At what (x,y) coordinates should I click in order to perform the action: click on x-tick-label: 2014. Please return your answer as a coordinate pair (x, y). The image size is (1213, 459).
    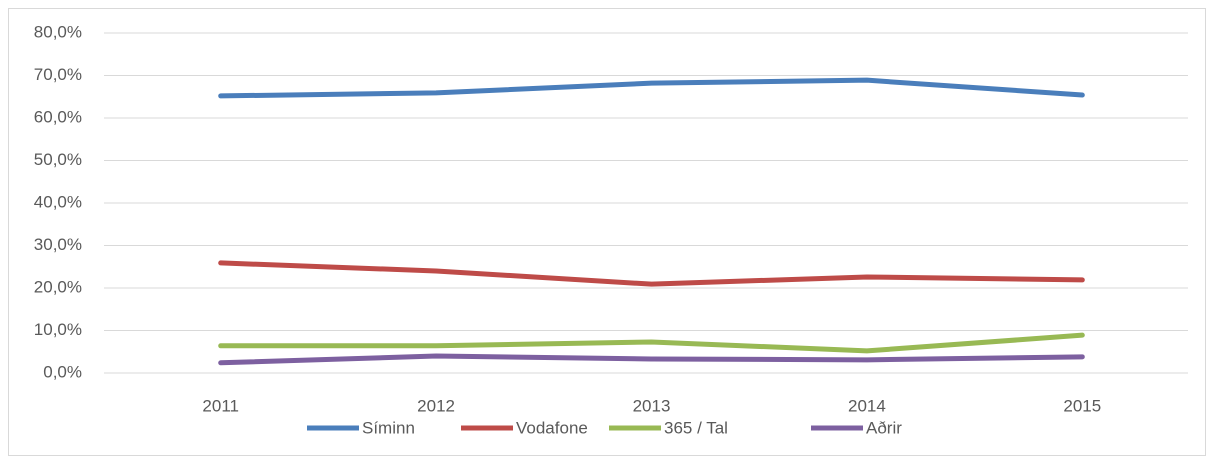
    Looking at the image, I should click on (867, 405).